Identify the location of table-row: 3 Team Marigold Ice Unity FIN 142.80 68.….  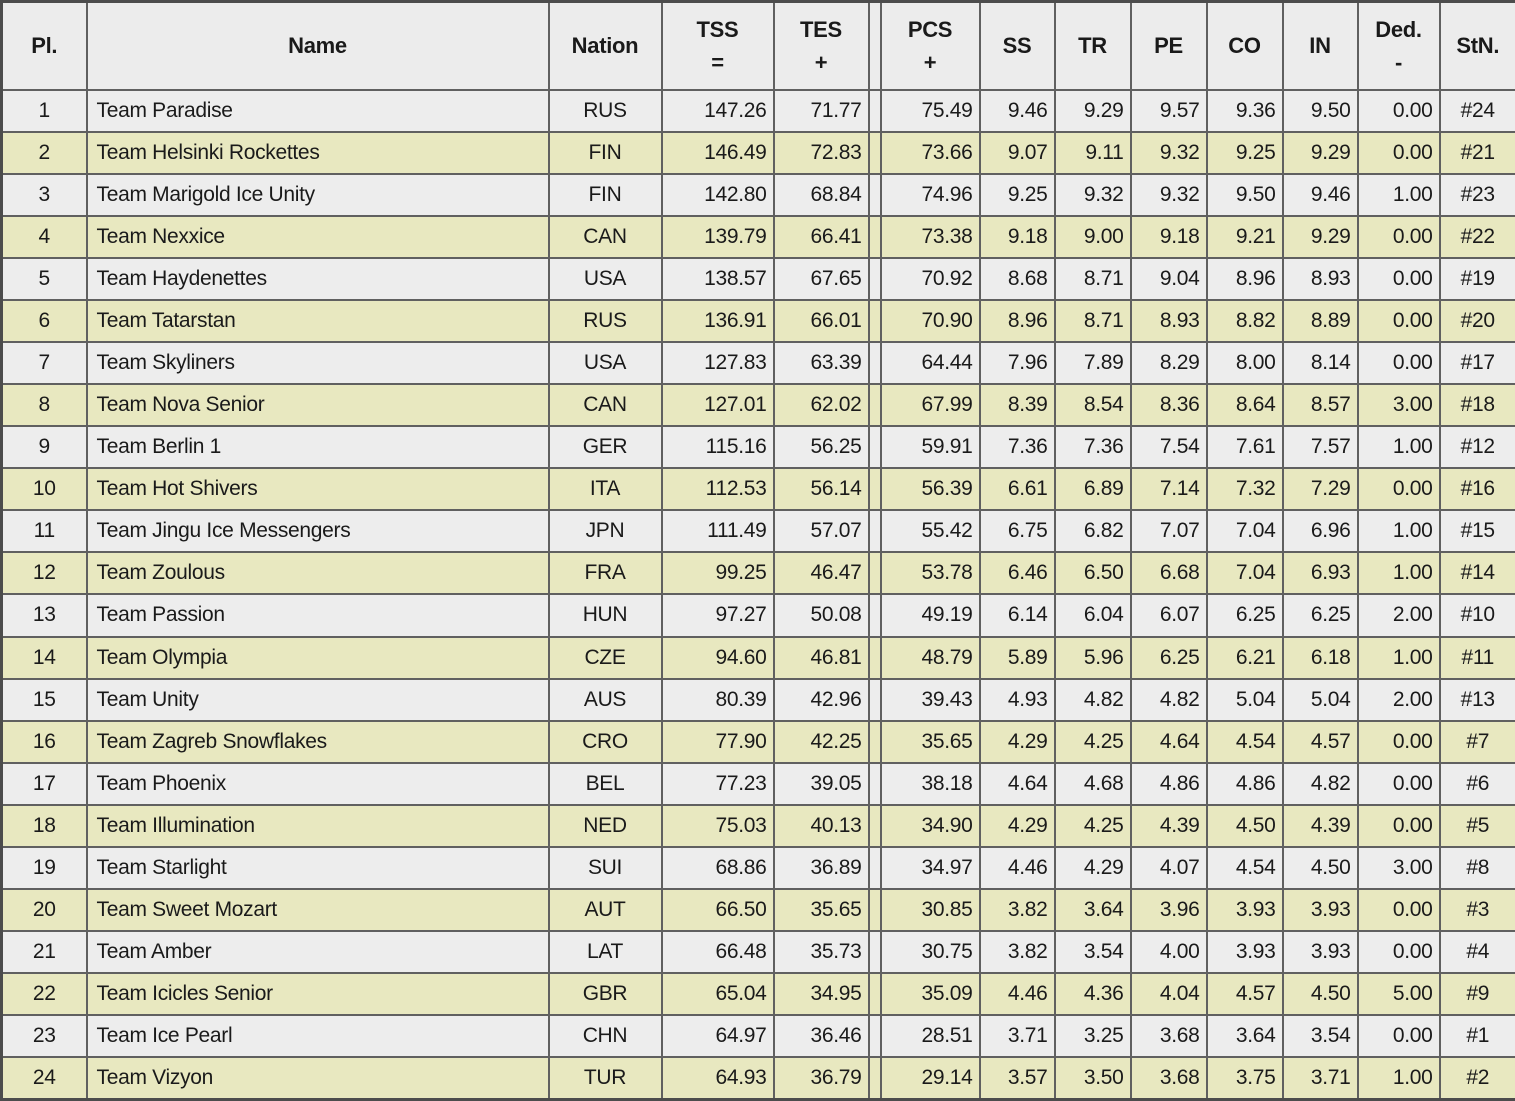
(757, 194).